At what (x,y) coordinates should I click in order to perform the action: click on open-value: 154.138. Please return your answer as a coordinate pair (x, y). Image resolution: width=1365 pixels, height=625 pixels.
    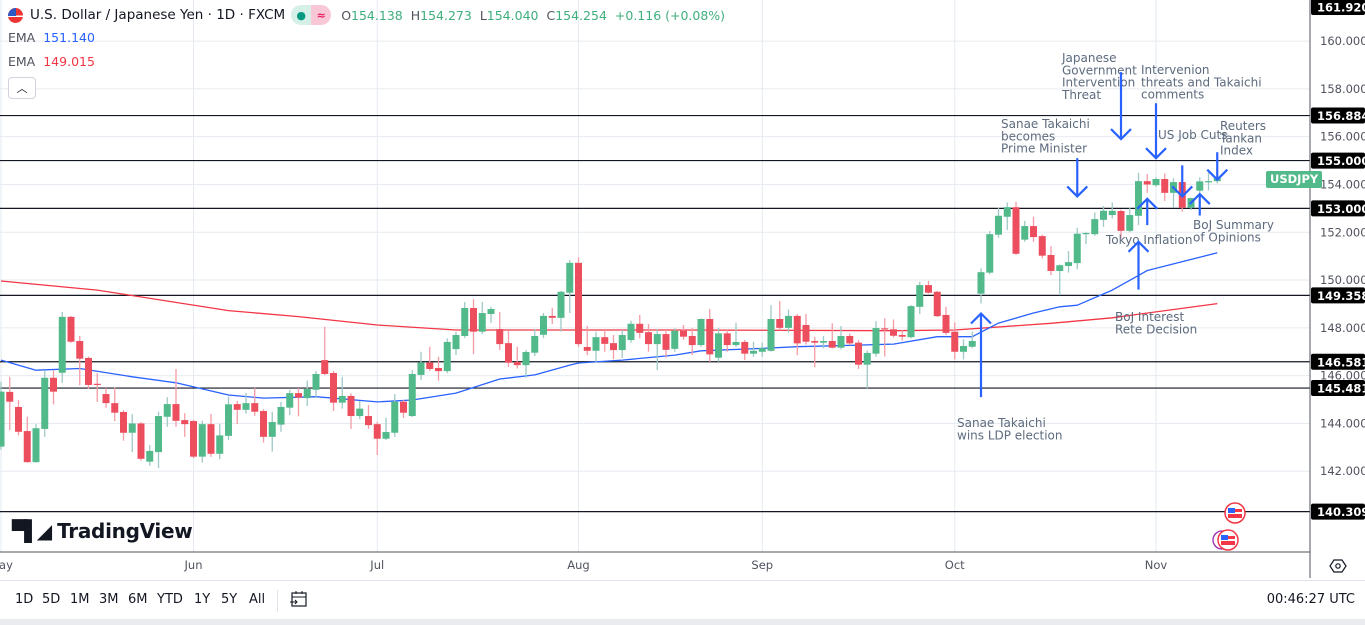
    Looking at the image, I should click on (377, 15).